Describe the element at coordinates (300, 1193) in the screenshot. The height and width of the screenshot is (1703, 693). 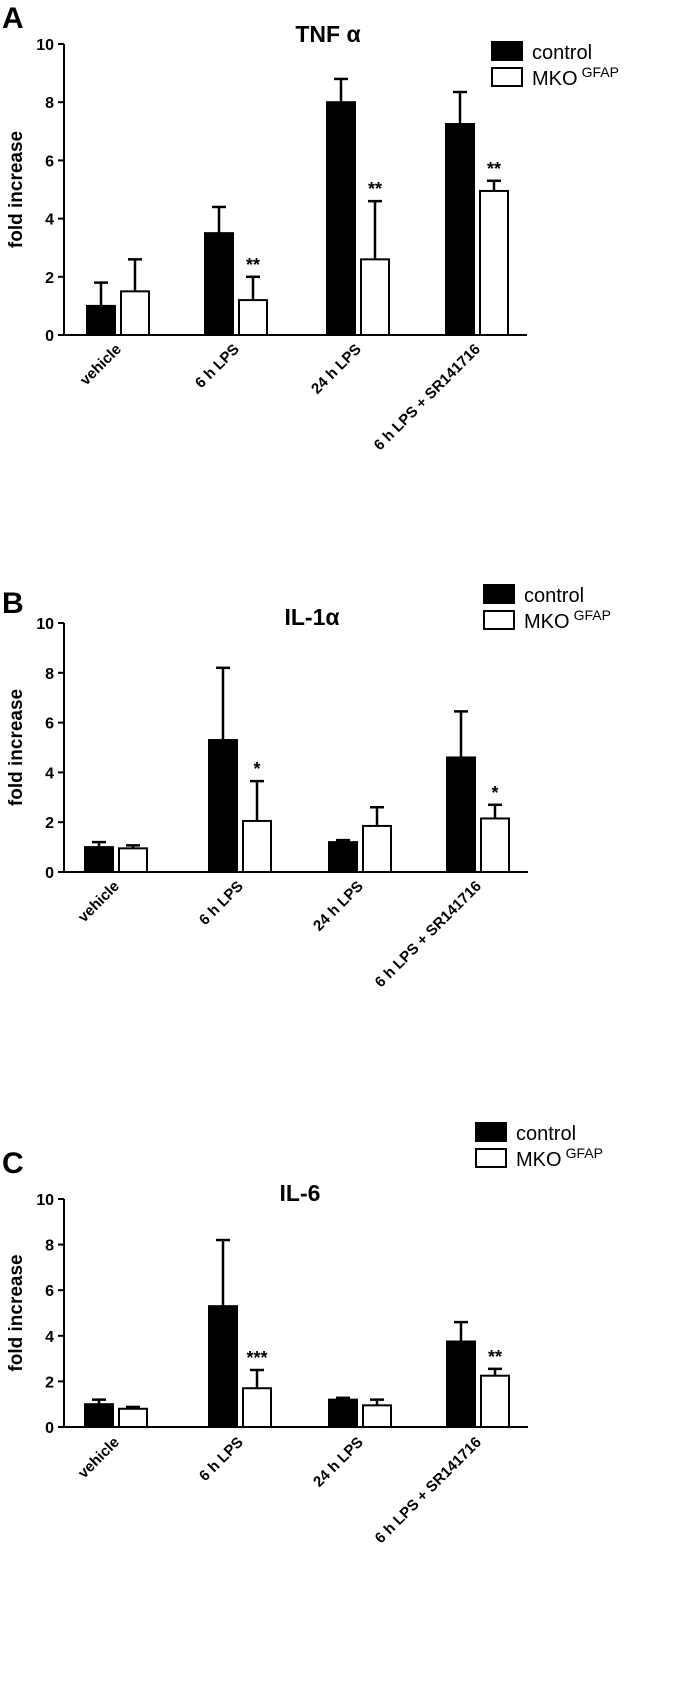
I see `chart-title: IL-6` at that location.